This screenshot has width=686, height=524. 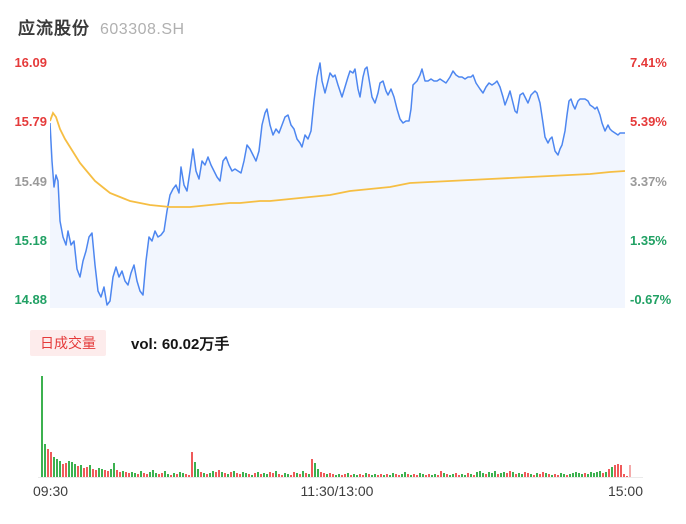 I want to click on price-axis-left: 16.09 15.79 15.49 15.18 14.88, so click(x=23, y=181).